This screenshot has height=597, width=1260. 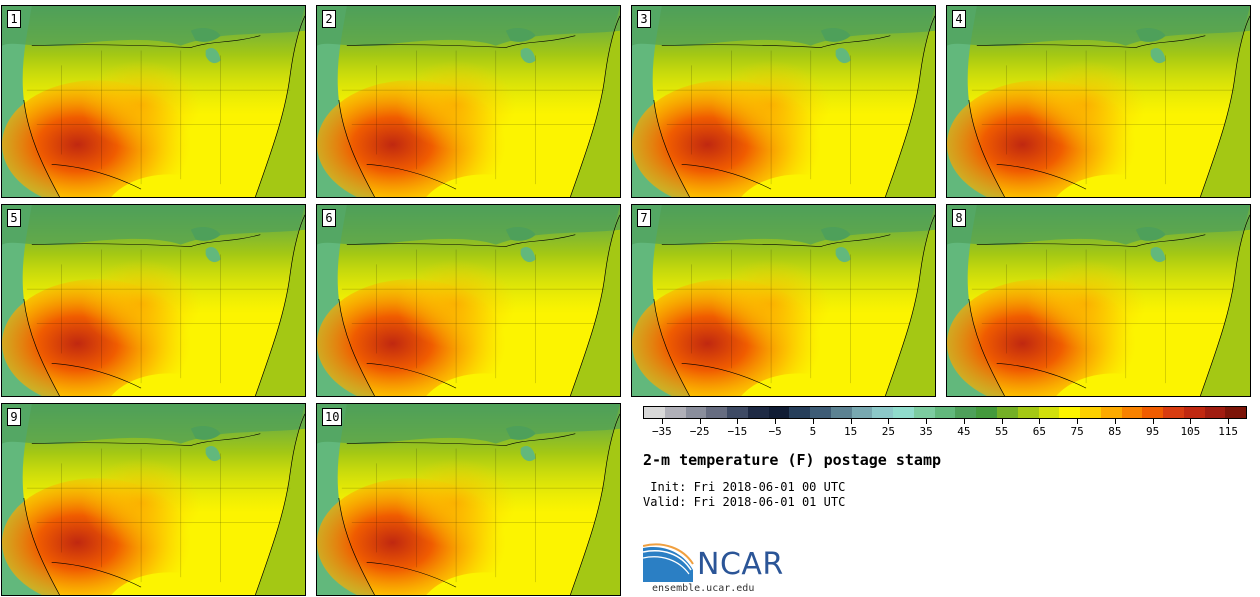 What do you see at coordinates (959, 218) in the screenshot?
I see `member-number-label: 8` at bounding box center [959, 218].